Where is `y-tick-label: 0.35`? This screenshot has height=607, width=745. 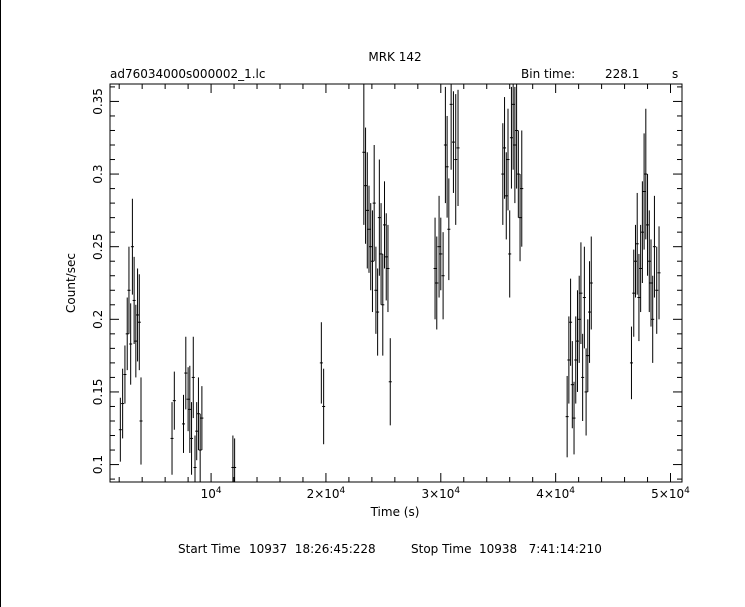 y-tick-label: 0.35 is located at coordinates (98, 101).